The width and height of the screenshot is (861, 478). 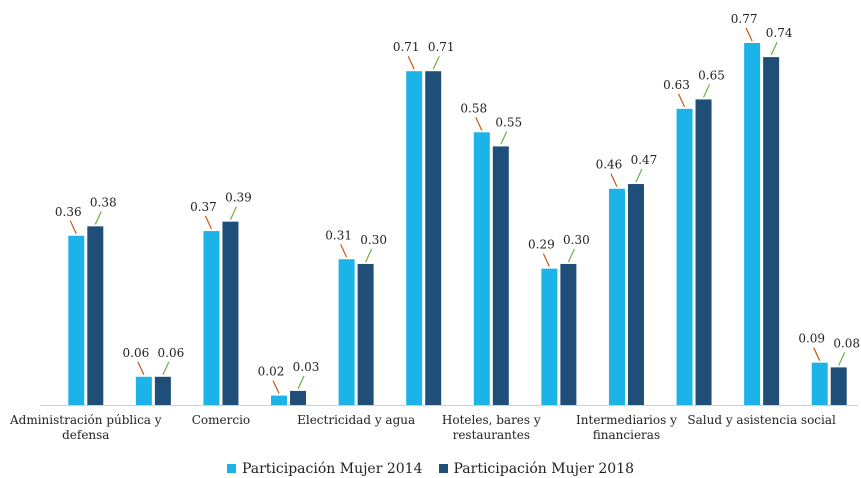 What do you see at coordinates (811, 339) in the screenshot?
I see `data-label: 0.09` at bounding box center [811, 339].